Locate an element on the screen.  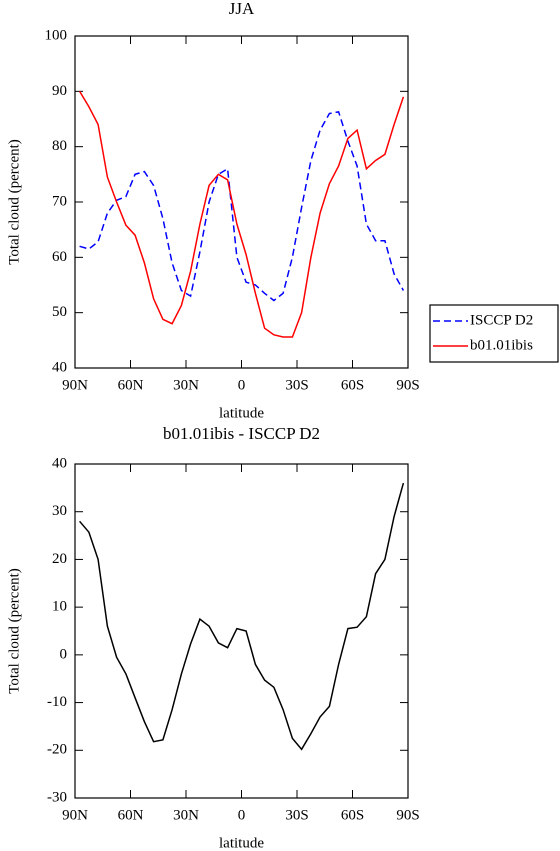
y-tick-label: -10 is located at coordinates (57, 702).